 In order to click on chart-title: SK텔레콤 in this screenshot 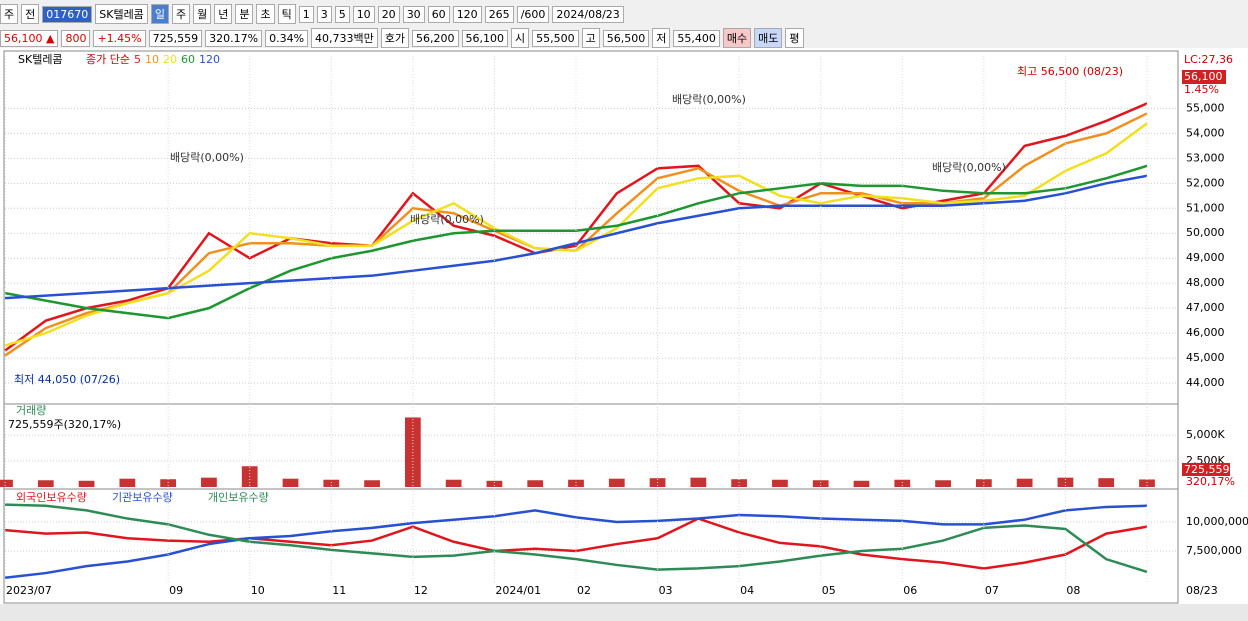, I will do `click(40, 59)`.